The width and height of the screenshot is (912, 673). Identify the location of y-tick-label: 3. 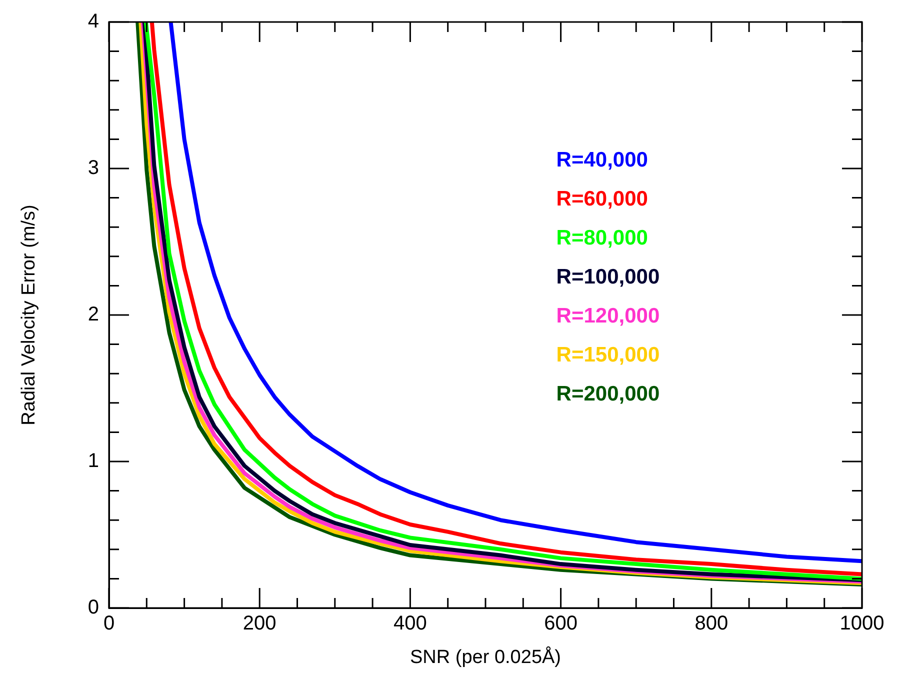
(93, 168).